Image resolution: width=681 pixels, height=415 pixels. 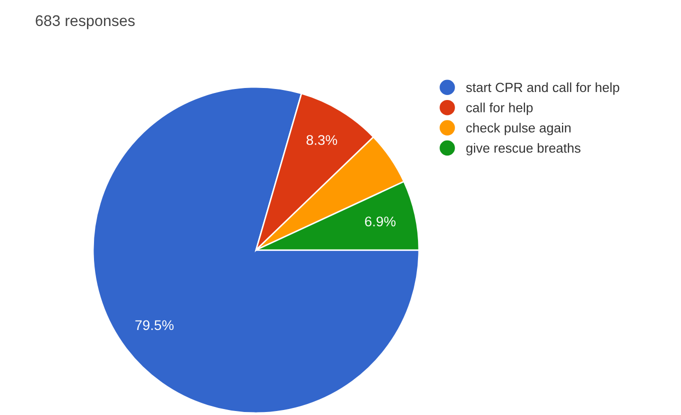 I want to click on data-label: 79.5%, so click(x=154, y=325).